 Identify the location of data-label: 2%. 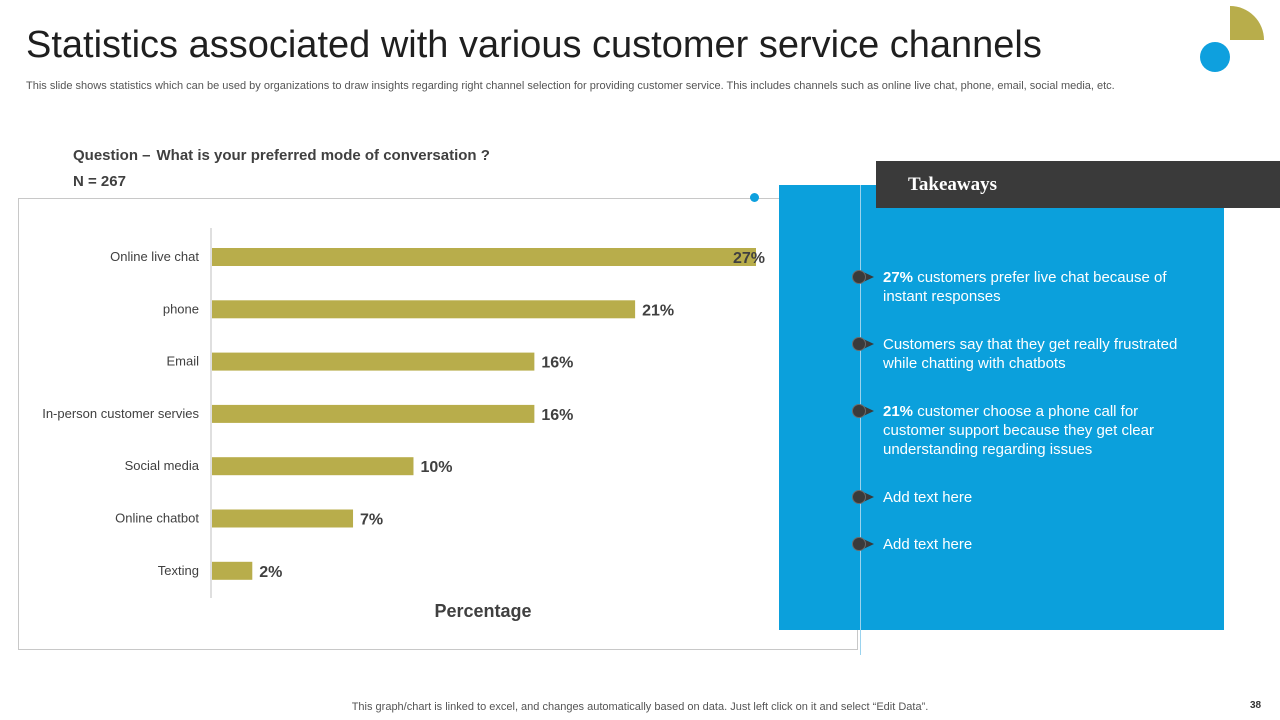
(270, 572).